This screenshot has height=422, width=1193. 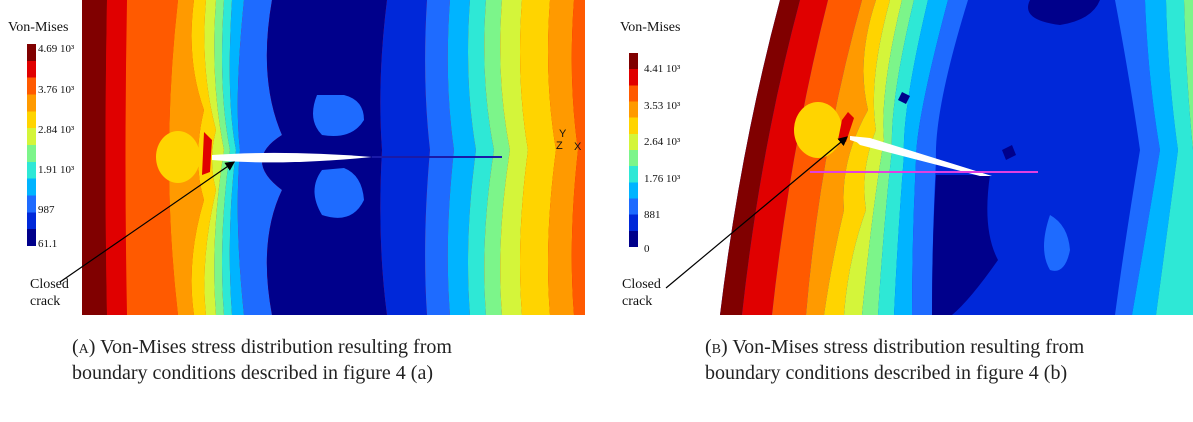 I want to click on band-b-sky, so click(x=921, y=157).